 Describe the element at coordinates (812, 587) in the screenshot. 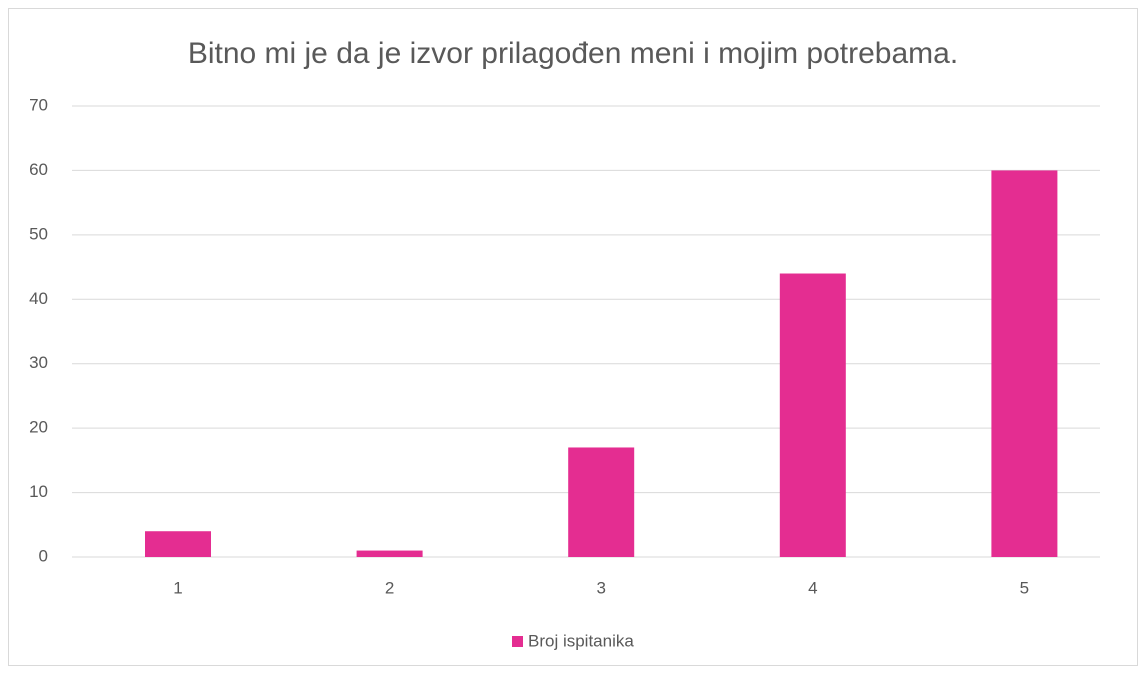

I see `x-tick-label: 4` at that location.